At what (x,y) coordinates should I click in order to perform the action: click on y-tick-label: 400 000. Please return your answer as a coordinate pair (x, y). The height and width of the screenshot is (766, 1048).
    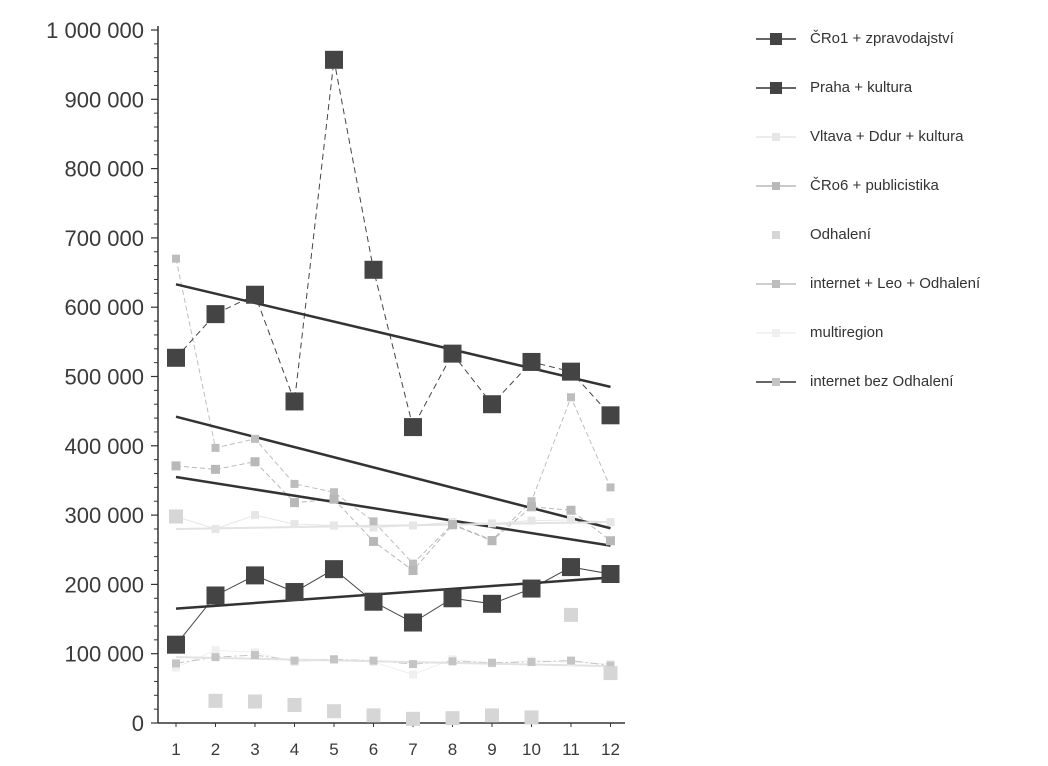
    Looking at the image, I should click on (104, 446).